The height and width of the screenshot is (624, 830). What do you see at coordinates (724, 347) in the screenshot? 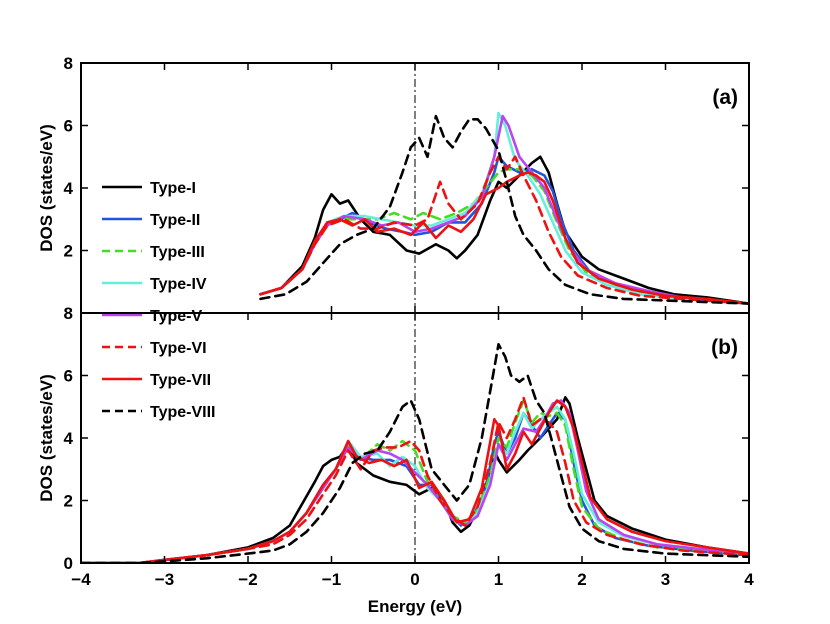
I see `panel-b-label: (b)` at bounding box center [724, 347].